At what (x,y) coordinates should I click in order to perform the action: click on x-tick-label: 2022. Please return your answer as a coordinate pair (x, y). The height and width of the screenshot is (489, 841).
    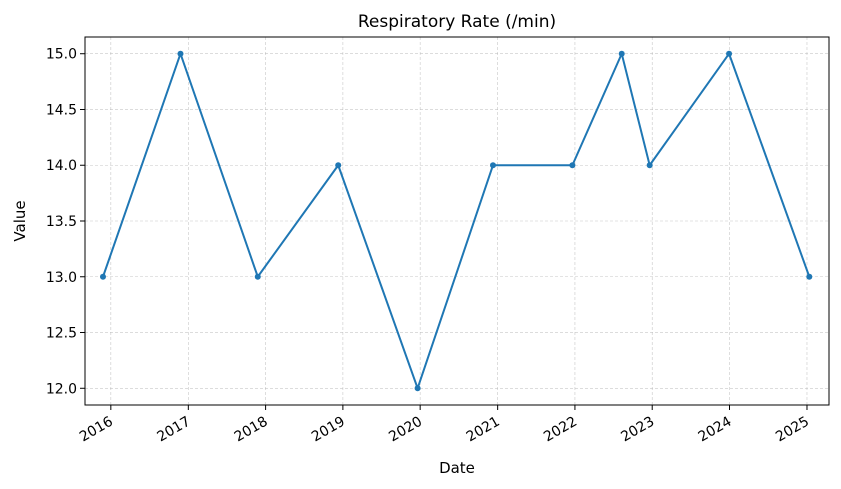
    Looking at the image, I should click on (560, 430).